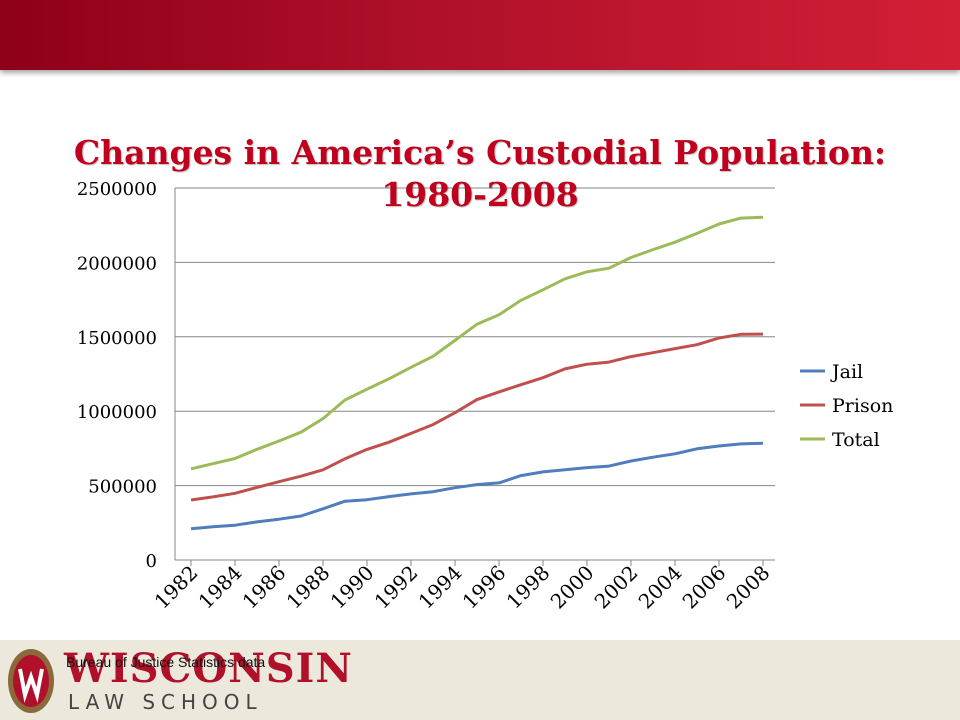 Image resolution: width=960 pixels, height=720 pixels. I want to click on series-line-jail, so click(477, 486).